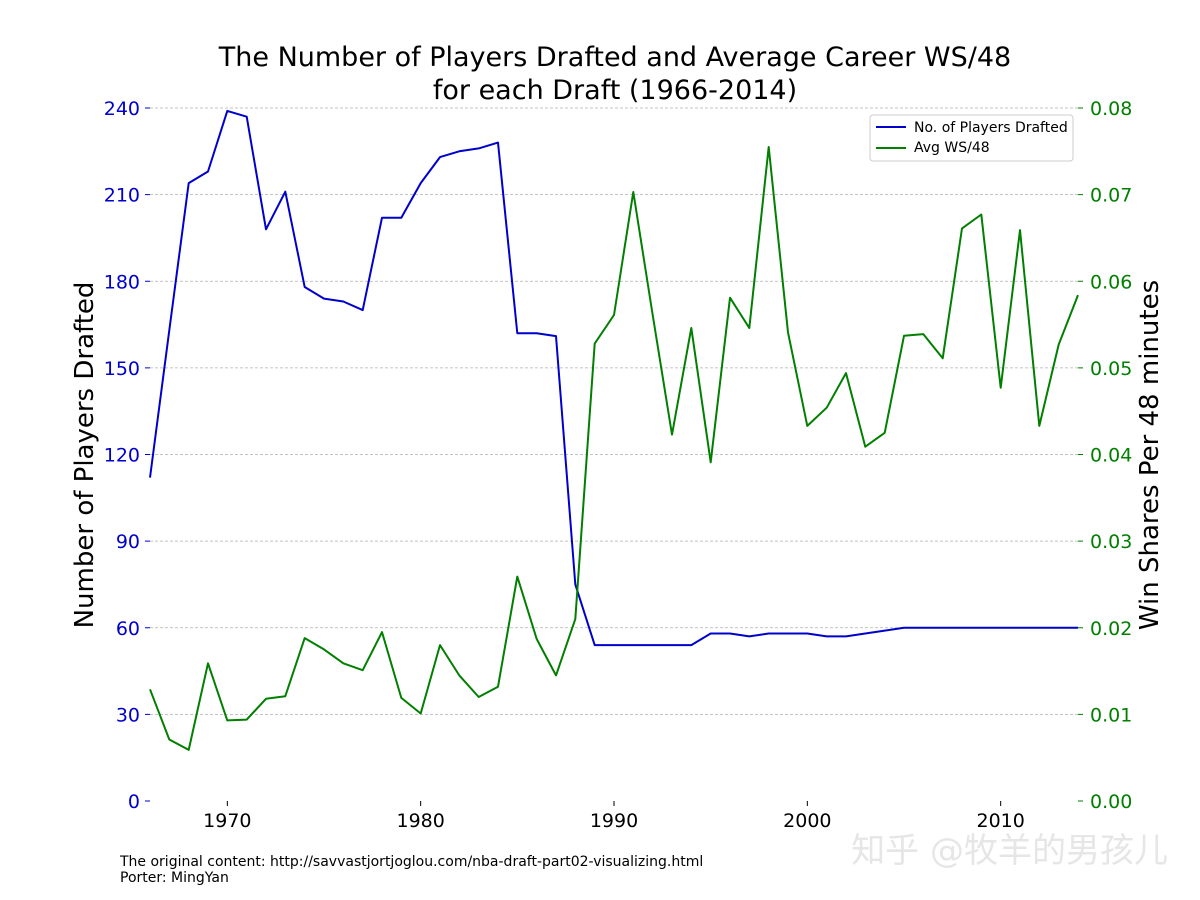 The height and width of the screenshot is (900, 1200). Describe the element at coordinates (128, 629) in the screenshot. I see `y-left-tick-label: 60` at that location.